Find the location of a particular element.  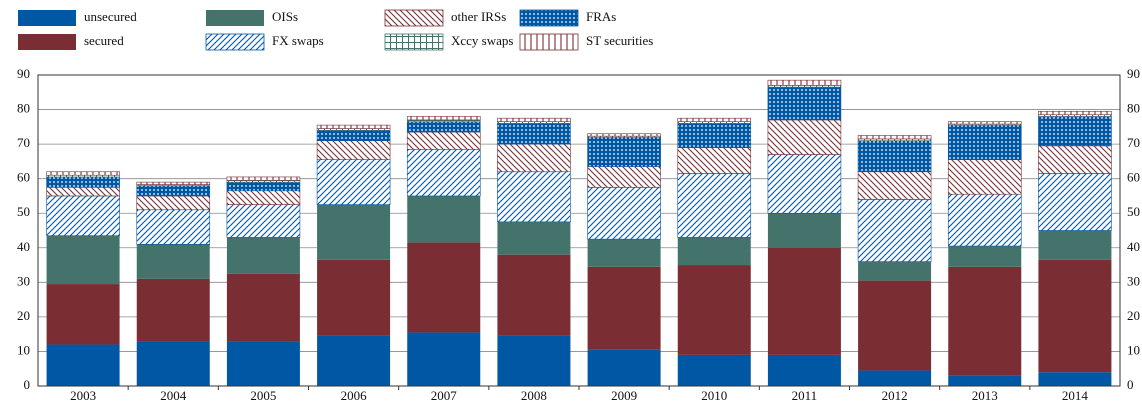

y-tick-label: 50 is located at coordinates (23, 211).